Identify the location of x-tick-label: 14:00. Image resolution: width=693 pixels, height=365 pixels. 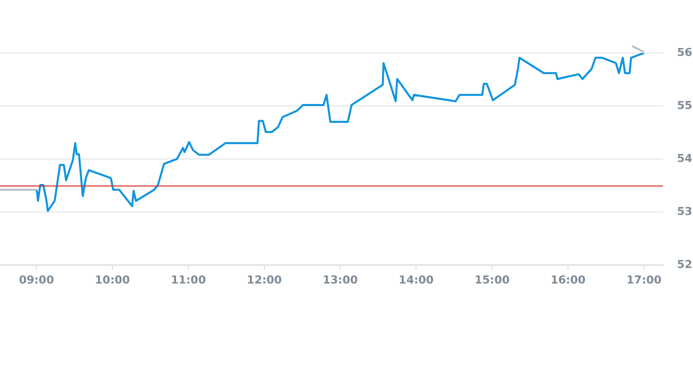
(416, 279).